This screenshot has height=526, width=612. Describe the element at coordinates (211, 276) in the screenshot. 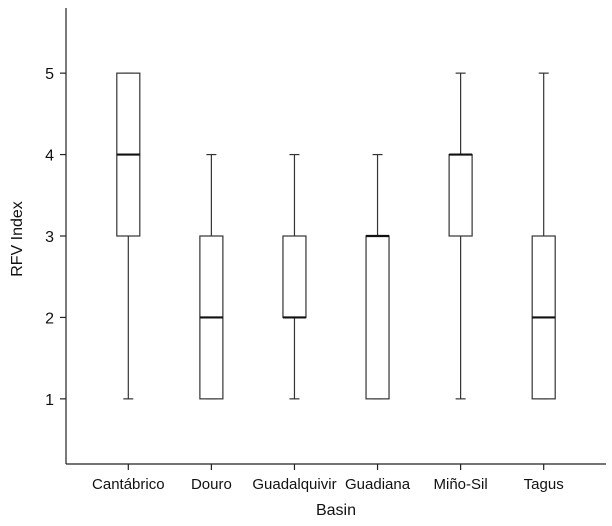

I see `box-douro` at that location.